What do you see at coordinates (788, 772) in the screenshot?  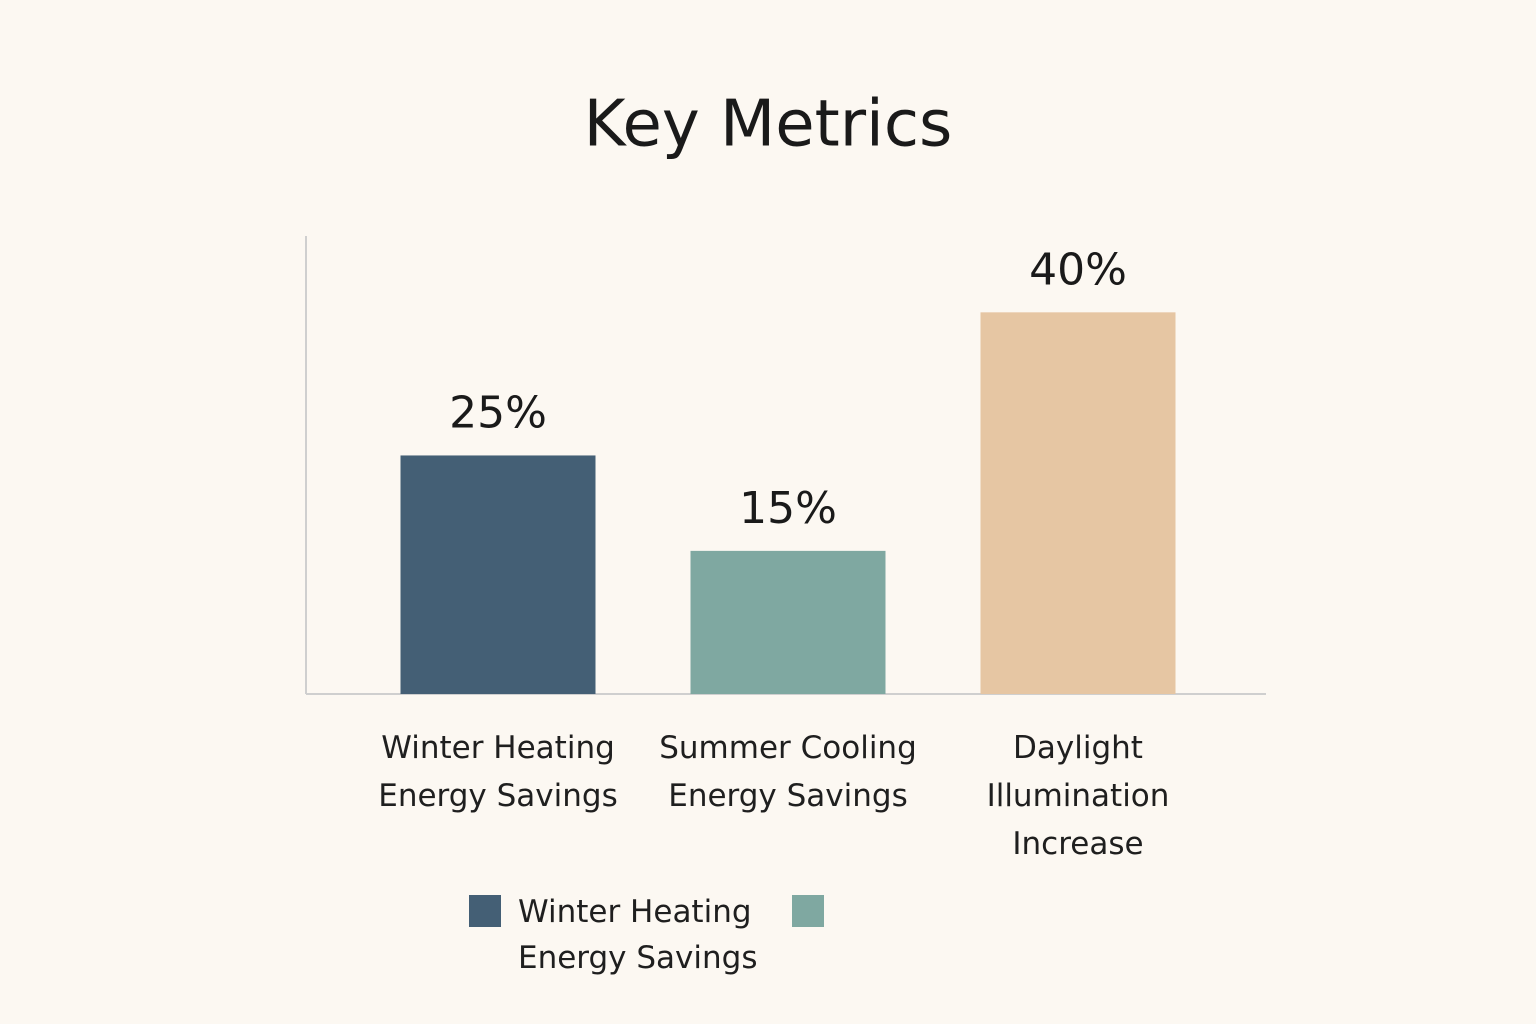 I see `x-tick-label: Summer Cooling Energy Savings` at bounding box center [788, 772].